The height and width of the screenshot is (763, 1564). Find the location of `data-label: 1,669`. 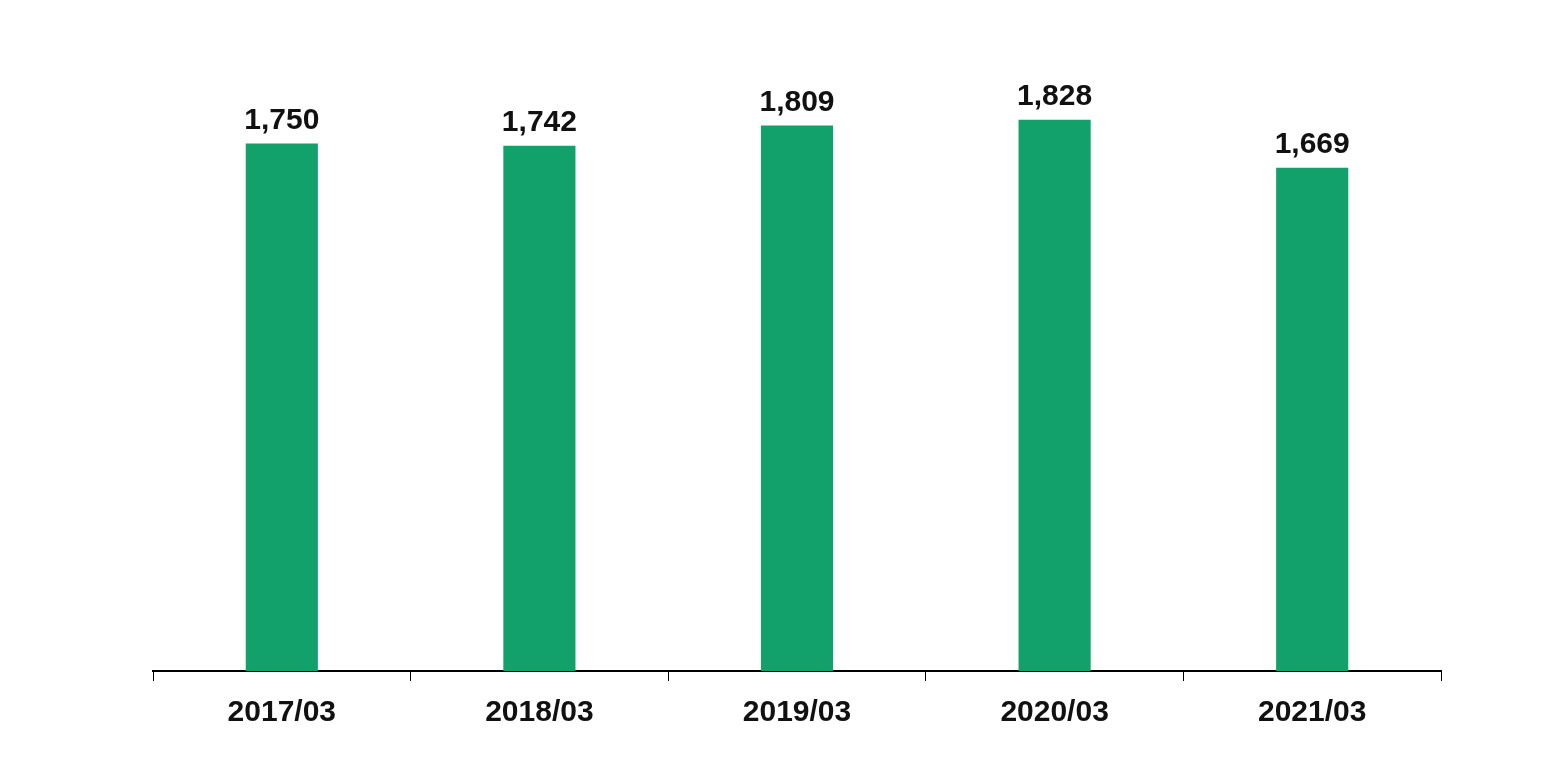

data-label: 1,669 is located at coordinates (1312, 143).